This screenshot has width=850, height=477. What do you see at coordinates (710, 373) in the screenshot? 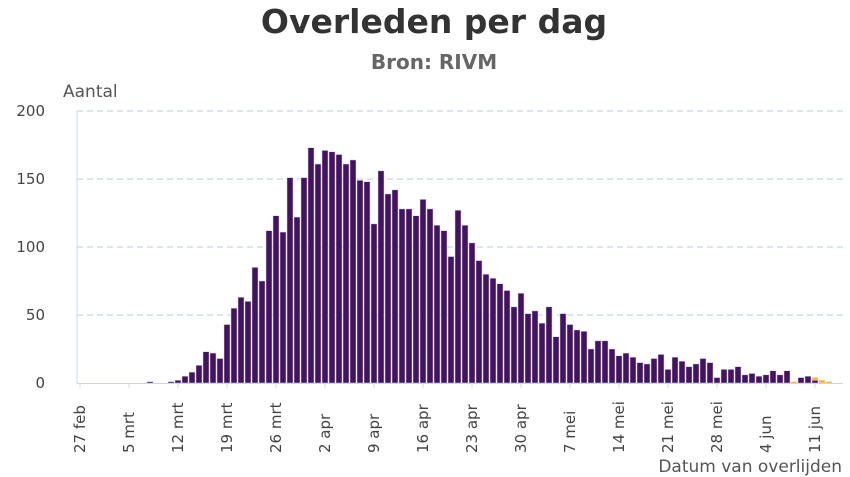
I see `bar-primary-27-mei` at bounding box center [710, 373].